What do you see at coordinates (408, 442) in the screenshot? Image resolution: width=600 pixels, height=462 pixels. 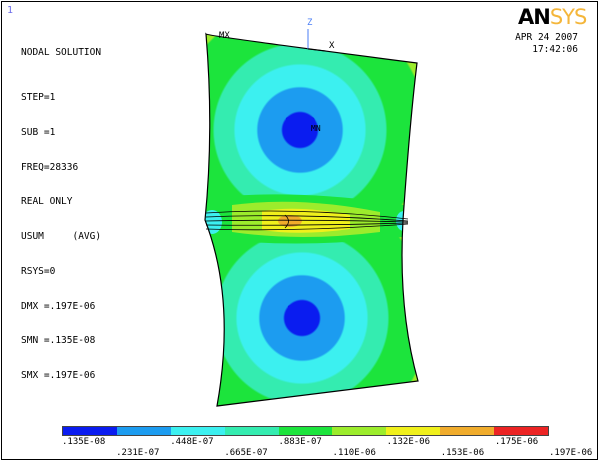 I see `legend-value-upper-3: .132E-06` at bounding box center [408, 442].